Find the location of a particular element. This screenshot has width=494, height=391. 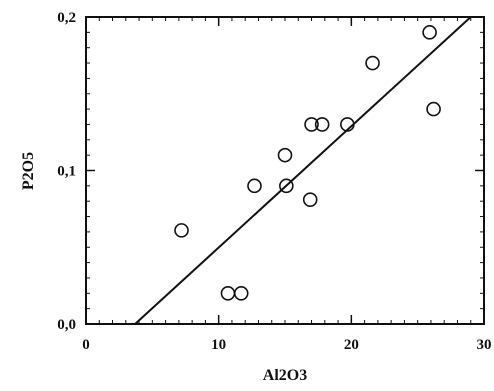

x-tick-label: 10 is located at coordinates (218, 345).